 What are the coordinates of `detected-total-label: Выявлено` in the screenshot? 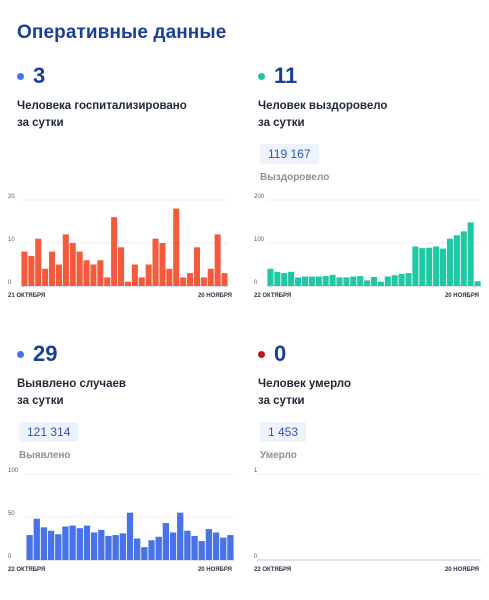 It's located at (45, 455).